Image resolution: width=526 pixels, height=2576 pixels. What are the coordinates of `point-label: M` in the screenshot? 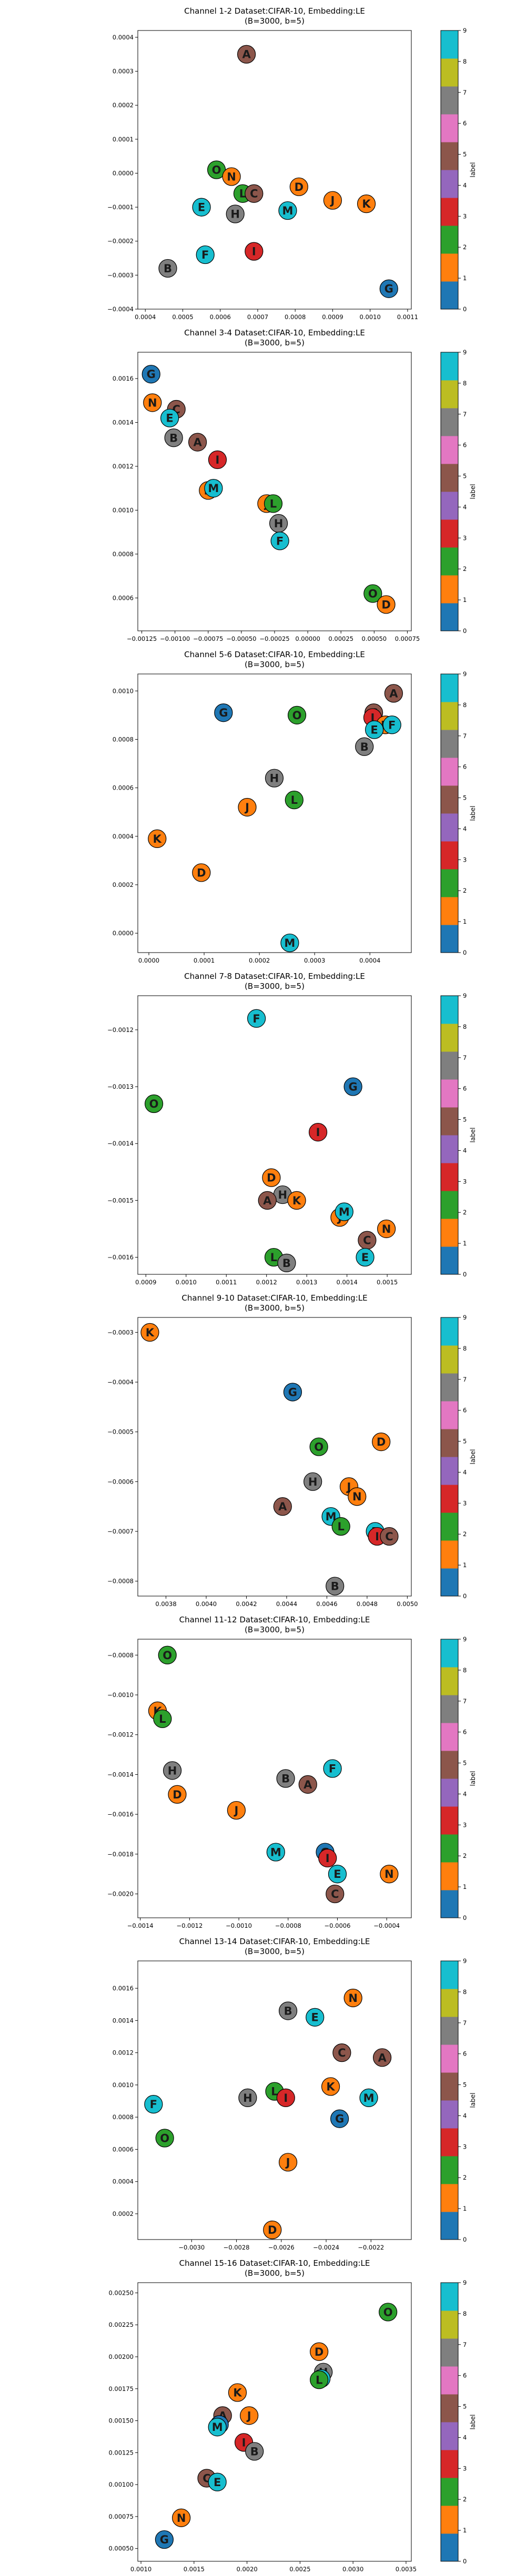 It's located at (214, 488).